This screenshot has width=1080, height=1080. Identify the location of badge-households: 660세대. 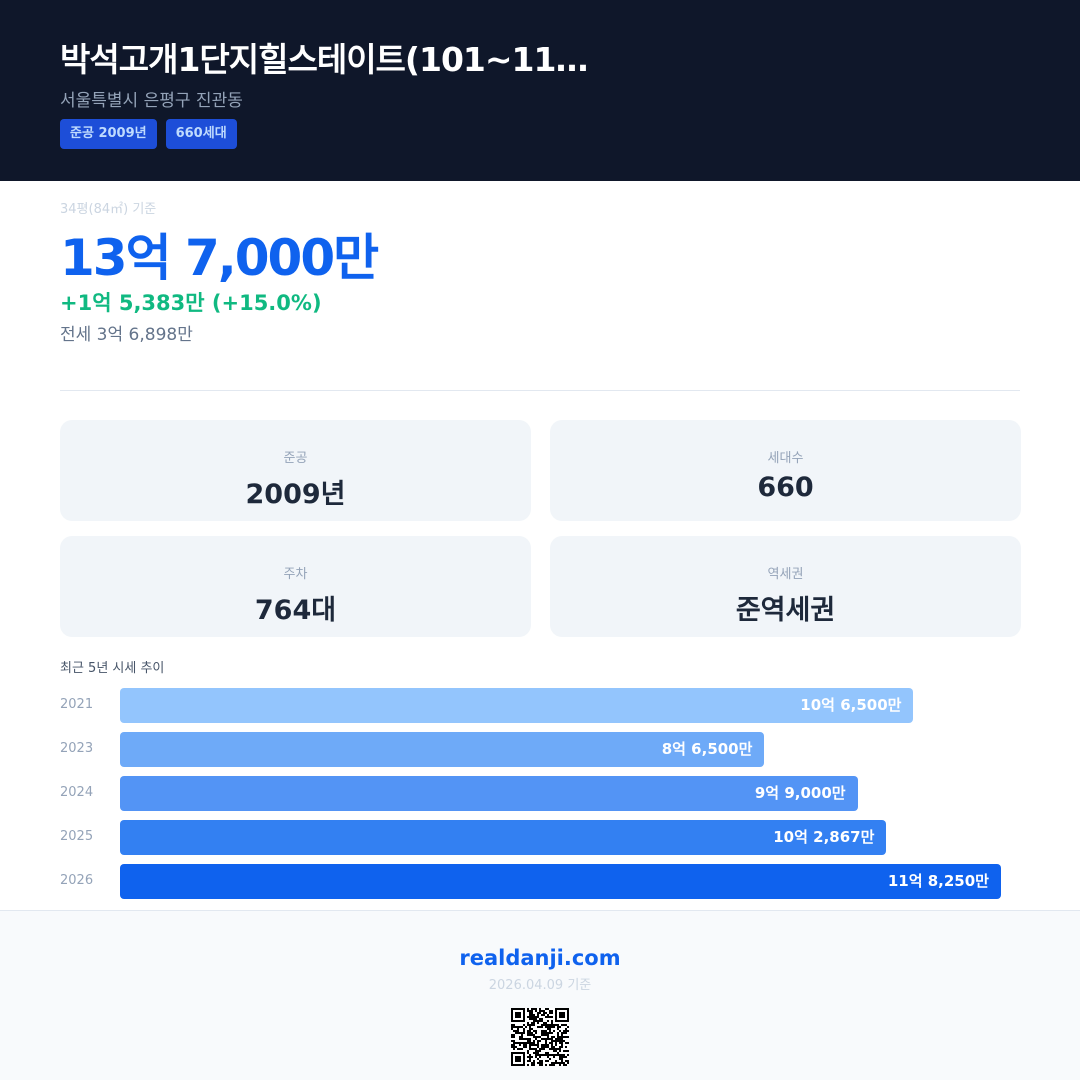
(201, 134).